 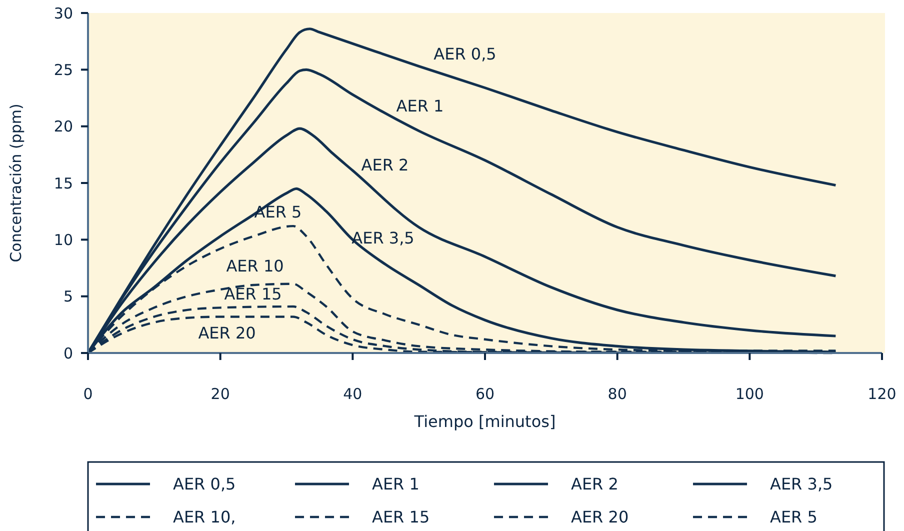 What do you see at coordinates (278, 212) in the screenshot?
I see `annotation: AER 5` at bounding box center [278, 212].